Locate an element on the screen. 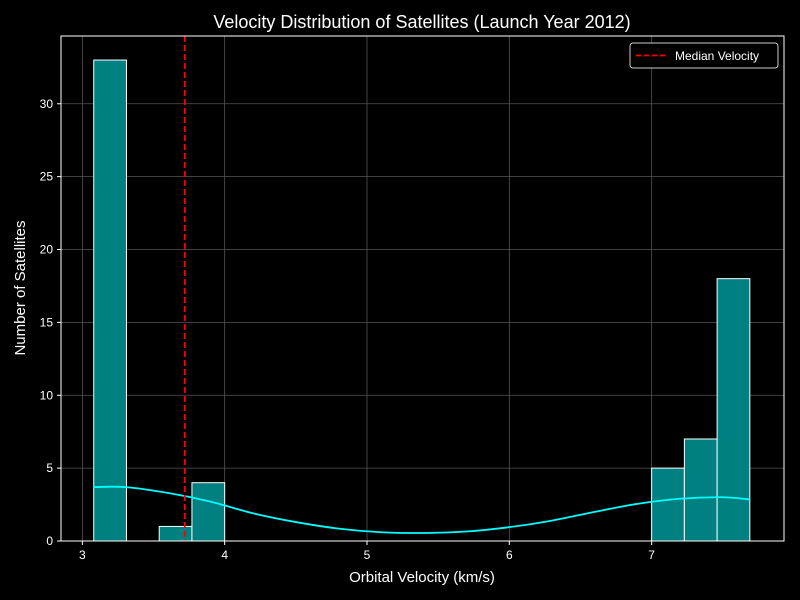 The width and height of the screenshot is (800, 600). x-tick-label-3: 6 is located at coordinates (509, 555).